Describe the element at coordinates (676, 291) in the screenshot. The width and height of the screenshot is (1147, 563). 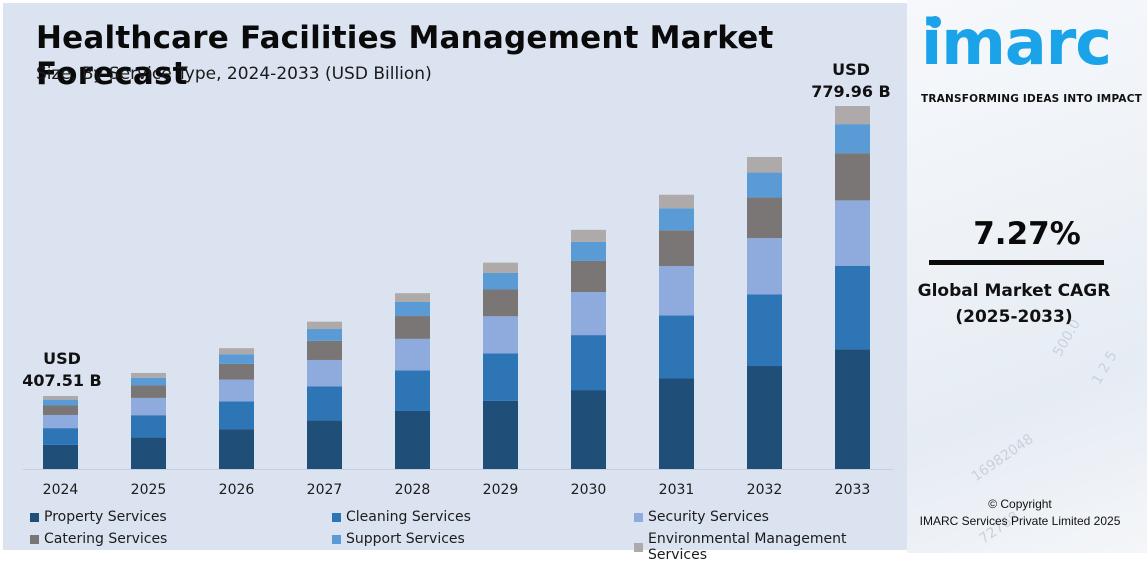
I see `bar-segment-security-services-2031` at that location.